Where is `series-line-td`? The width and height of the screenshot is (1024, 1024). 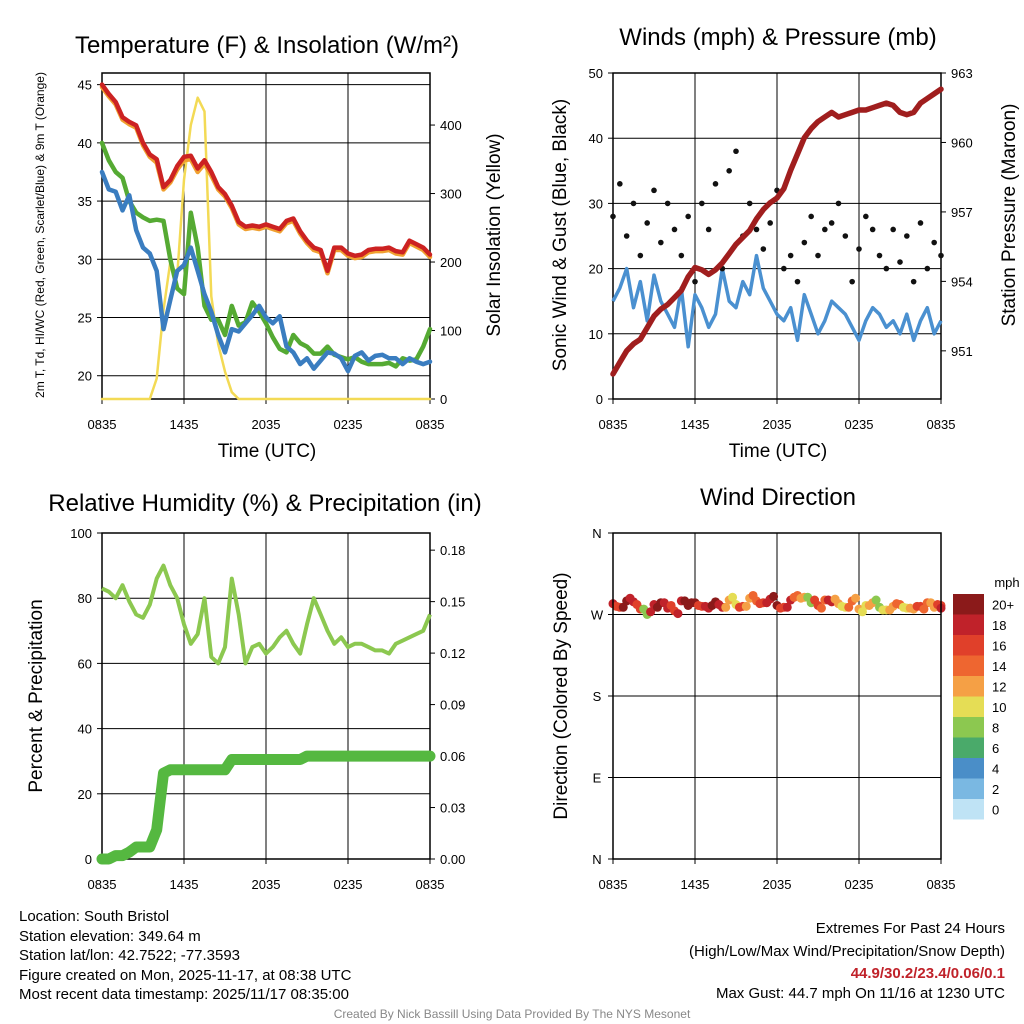
series-line-td is located at coordinates (266, 254).